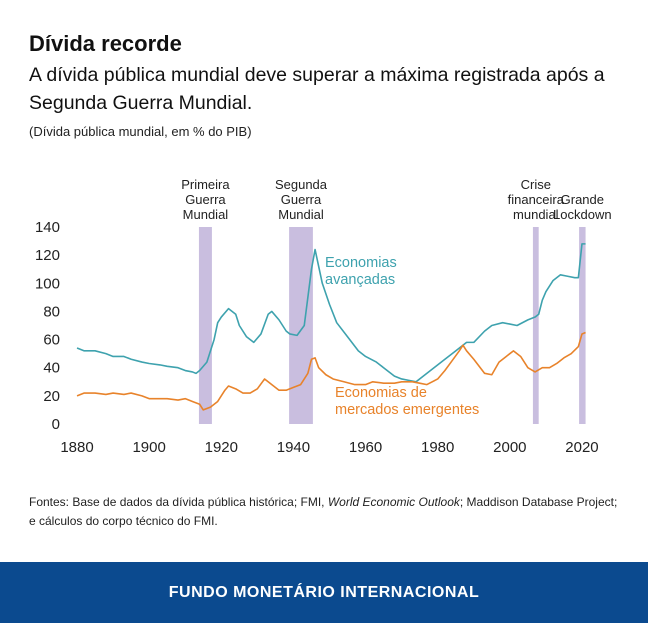 This screenshot has height=623, width=648. What do you see at coordinates (381, 393) in the screenshot?
I see `series-label: Economias de` at bounding box center [381, 393].